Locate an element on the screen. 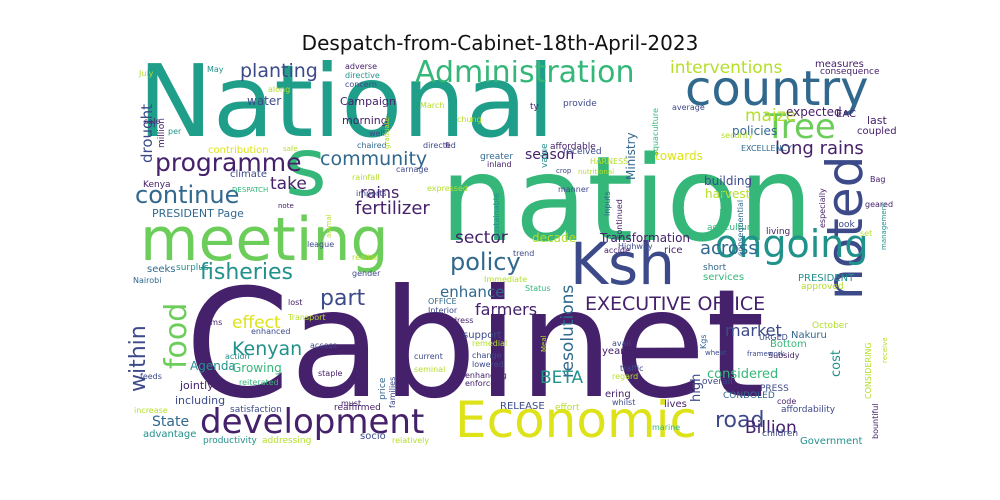  word-decade: decade is located at coordinates (554, 238).